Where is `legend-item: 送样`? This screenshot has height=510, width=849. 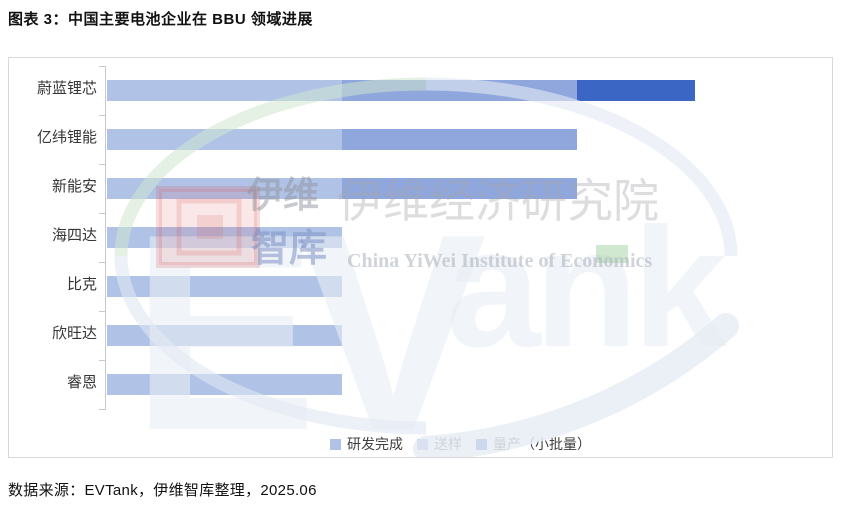 legend-item: 送样 is located at coordinates (439, 444).